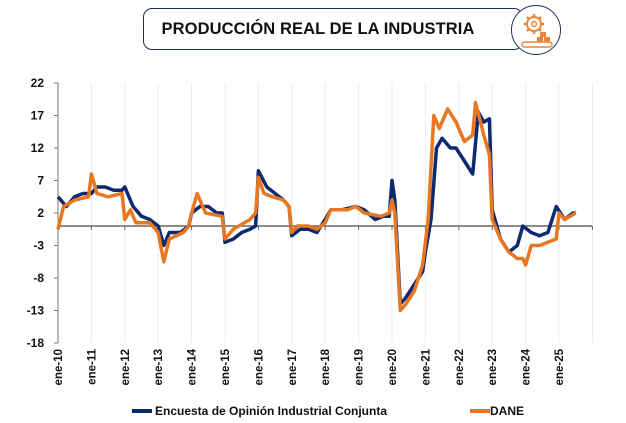  What do you see at coordinates (271, 411) in the screenshot?
I see `legend-label: Encuesta de Opinión Industrial Conjunta` at bounding box center [271, 411].